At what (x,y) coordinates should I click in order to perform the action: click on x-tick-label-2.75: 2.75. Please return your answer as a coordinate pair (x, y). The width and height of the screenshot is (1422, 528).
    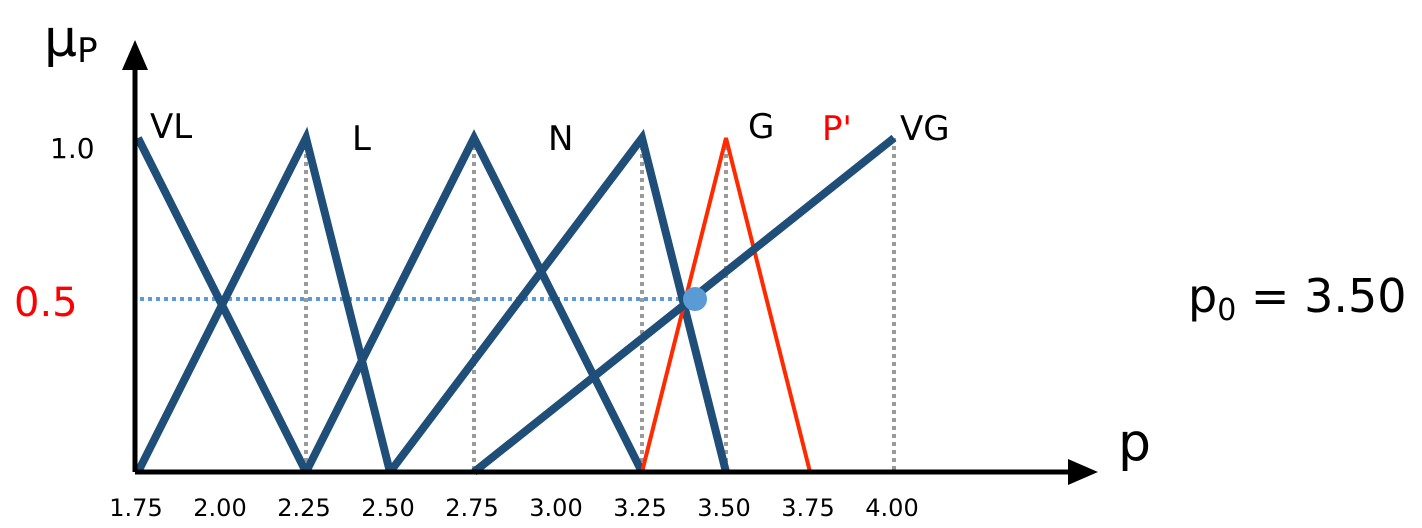
    Looking at the image, I should click on (471, 508).